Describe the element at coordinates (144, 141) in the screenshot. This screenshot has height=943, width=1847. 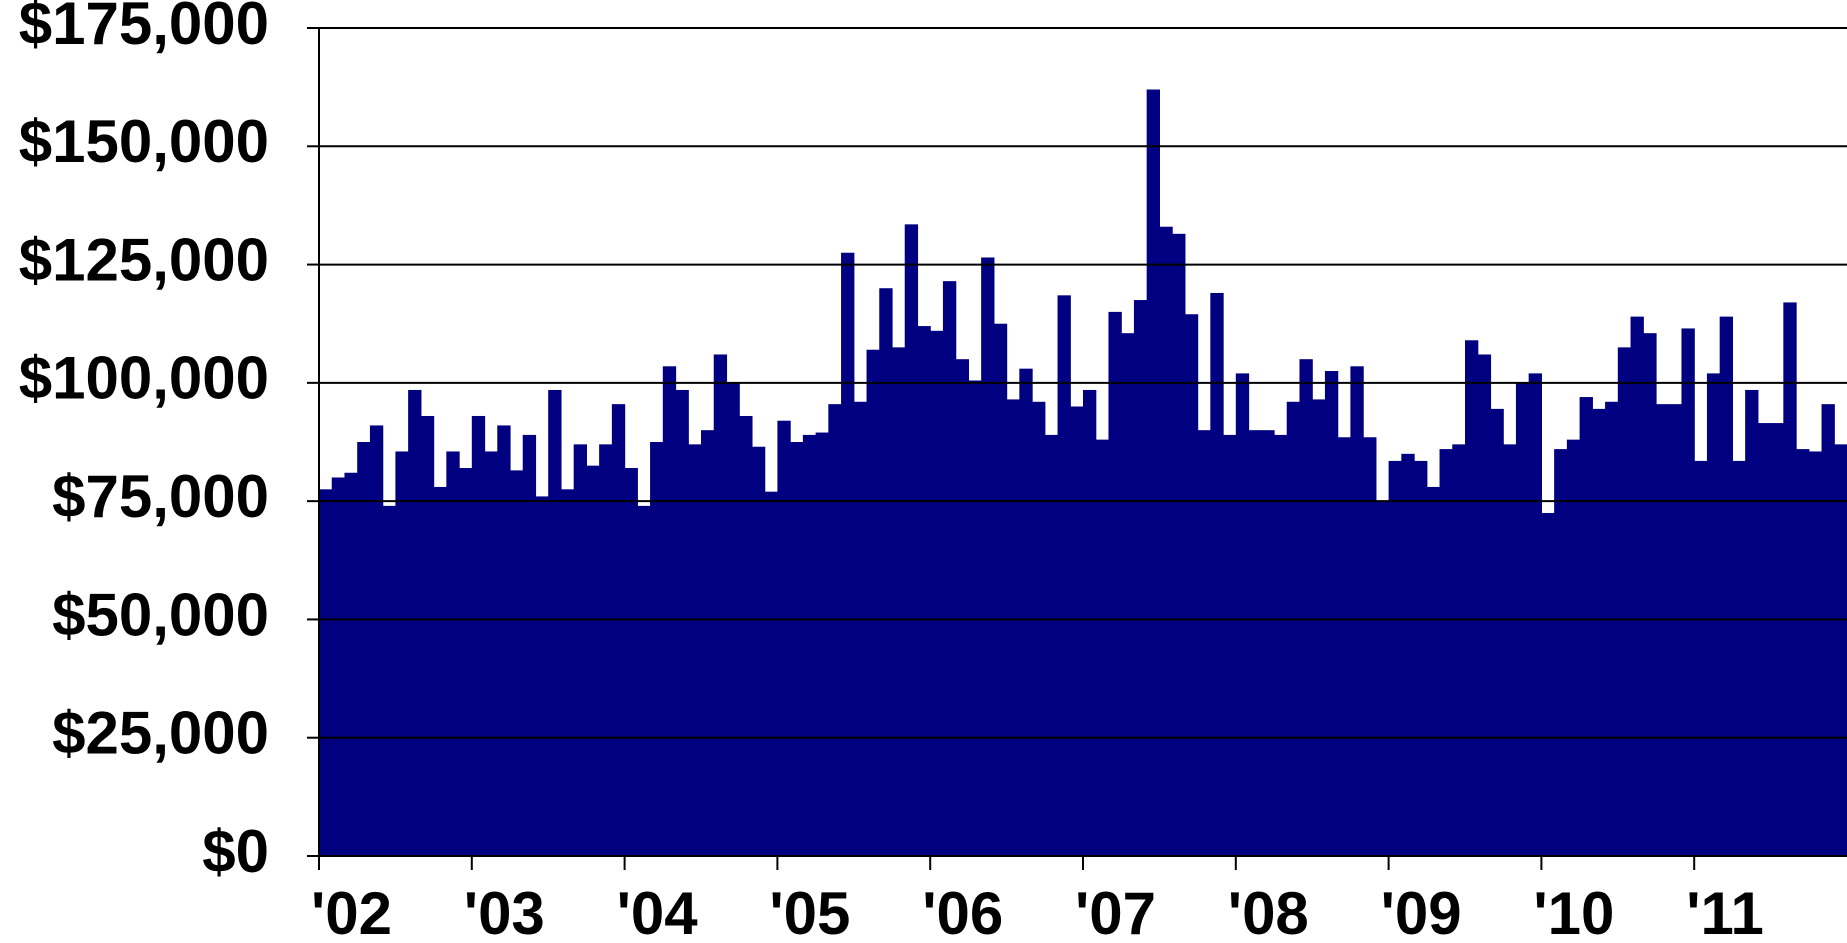
I see `y-tick-label: $150,000` at that location.